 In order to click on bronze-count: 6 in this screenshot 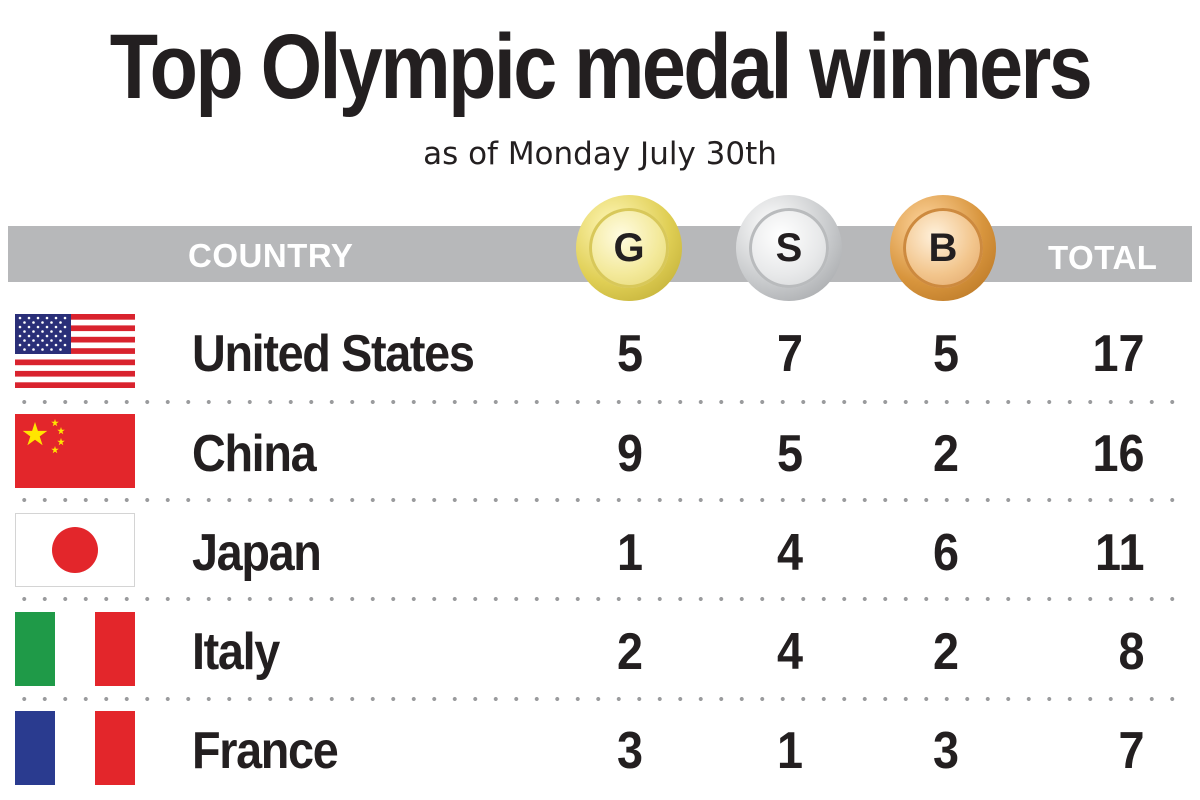, I will do `click(946, 553)`.